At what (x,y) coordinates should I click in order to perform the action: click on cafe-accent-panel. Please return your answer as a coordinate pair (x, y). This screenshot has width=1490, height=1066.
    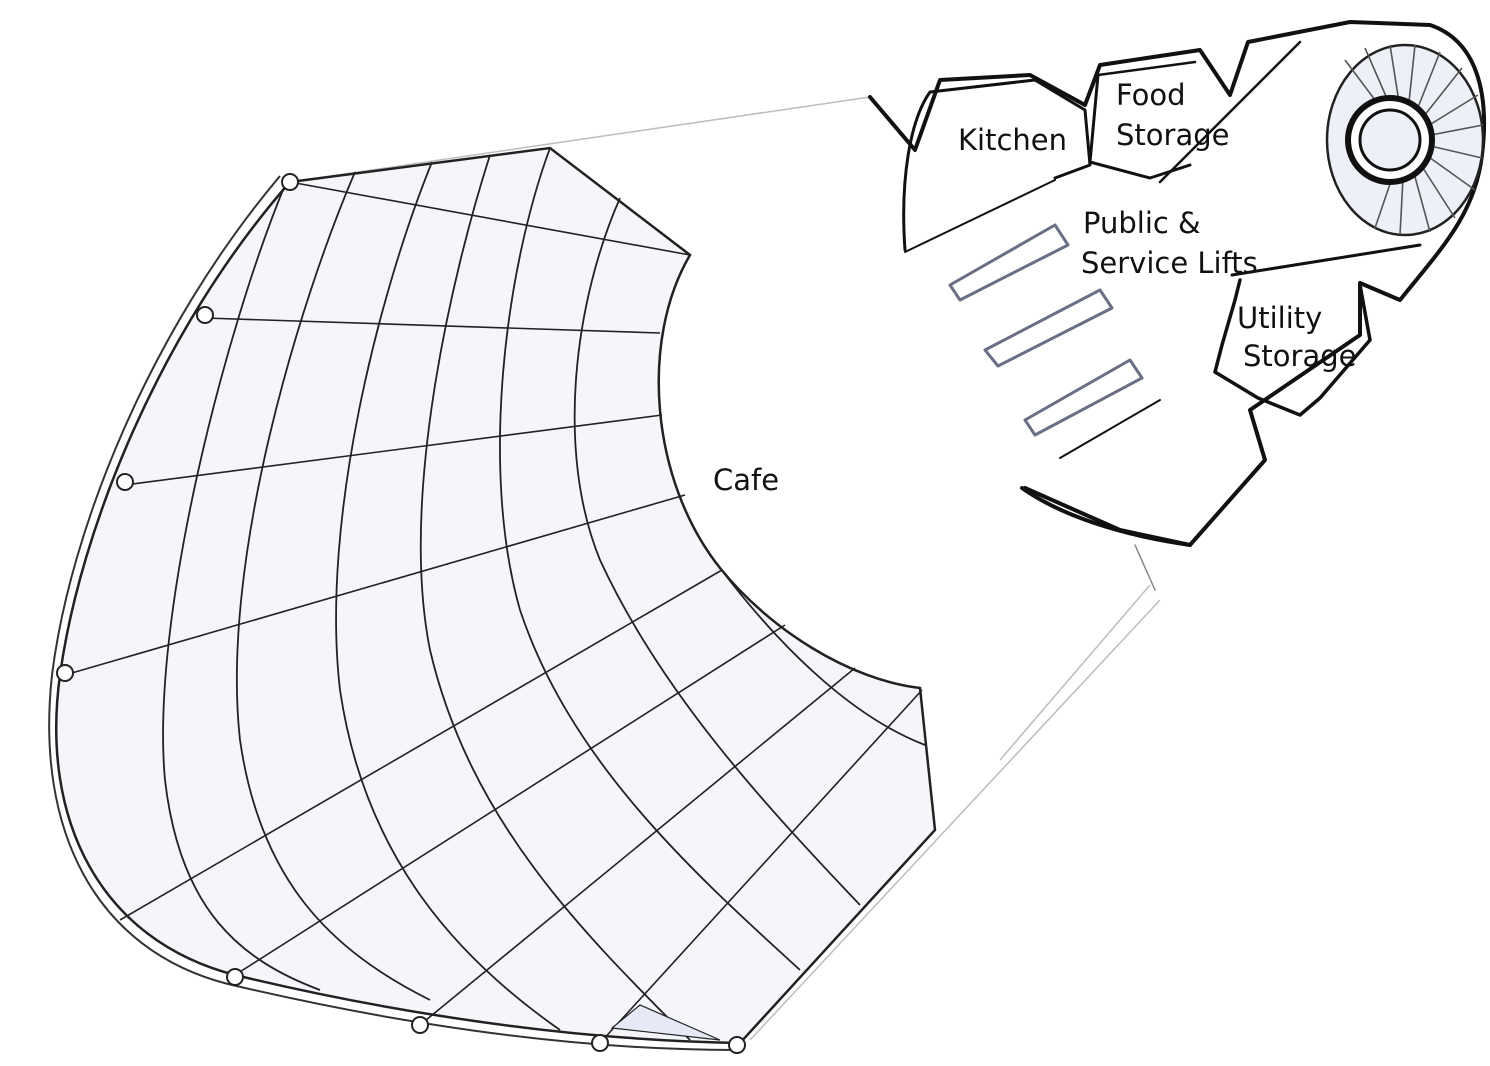
    Looking at the image, I should click on (665, 1022).